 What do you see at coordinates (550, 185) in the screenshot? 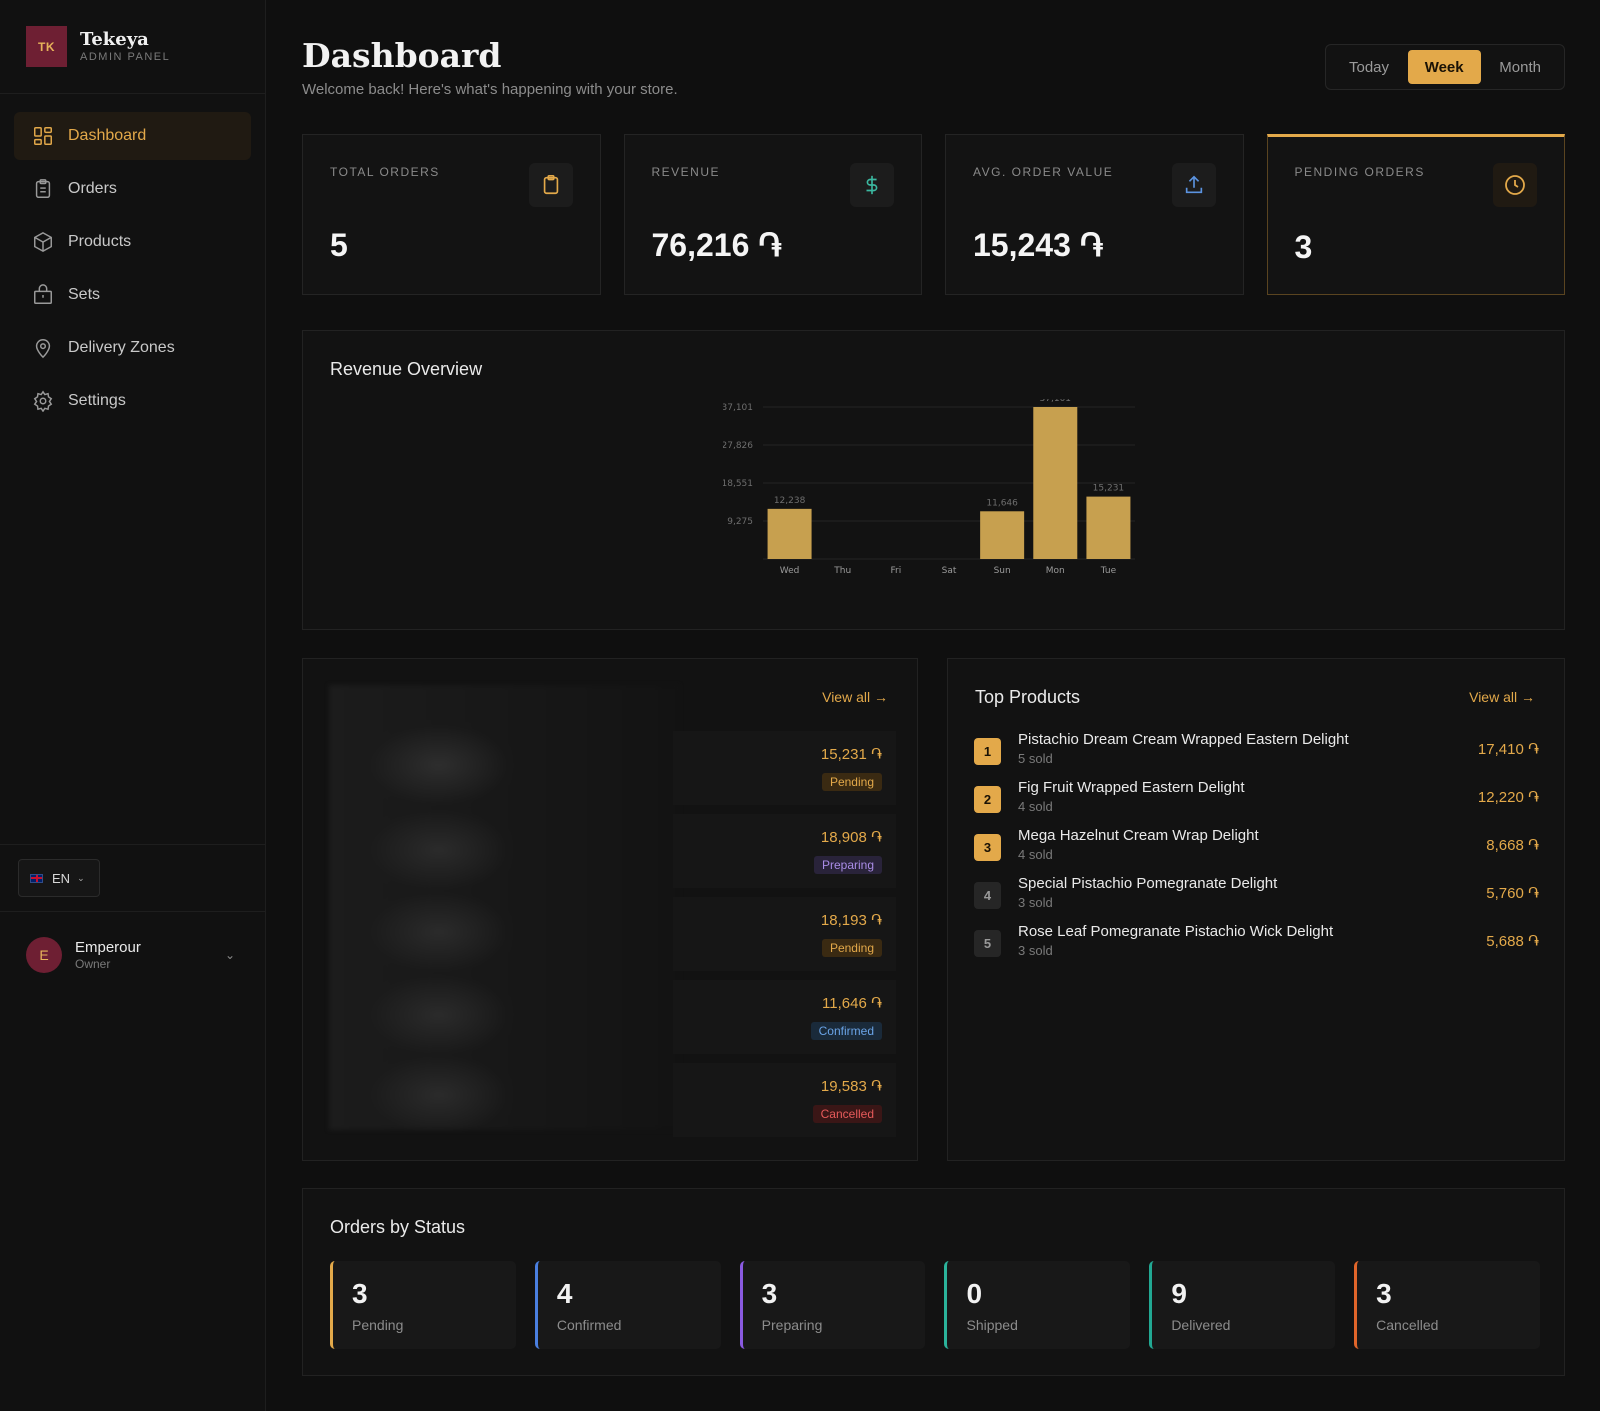
I see `clipboard-icon` at bounding box center [550, 185].